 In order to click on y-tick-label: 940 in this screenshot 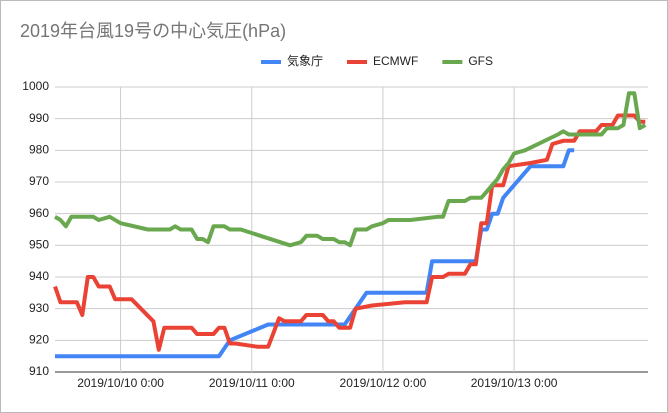, I will do `click(39, 276)`.